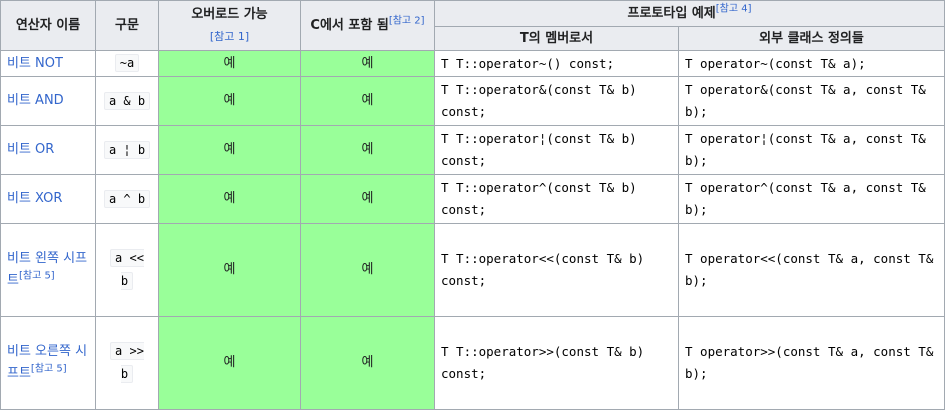  What do you see at coordinates (556, 150) in the screenshot?
I see `member-prototype: T T::operator¦(const T& b)const;` at bounding box center [556, 150].